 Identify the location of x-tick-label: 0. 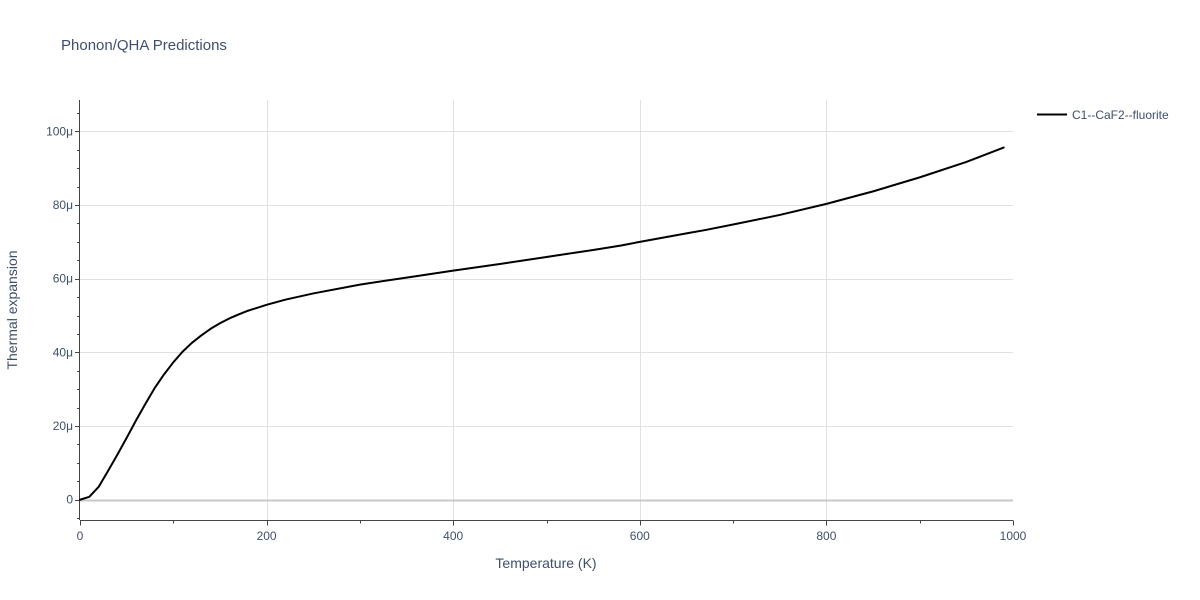
(80, 536).